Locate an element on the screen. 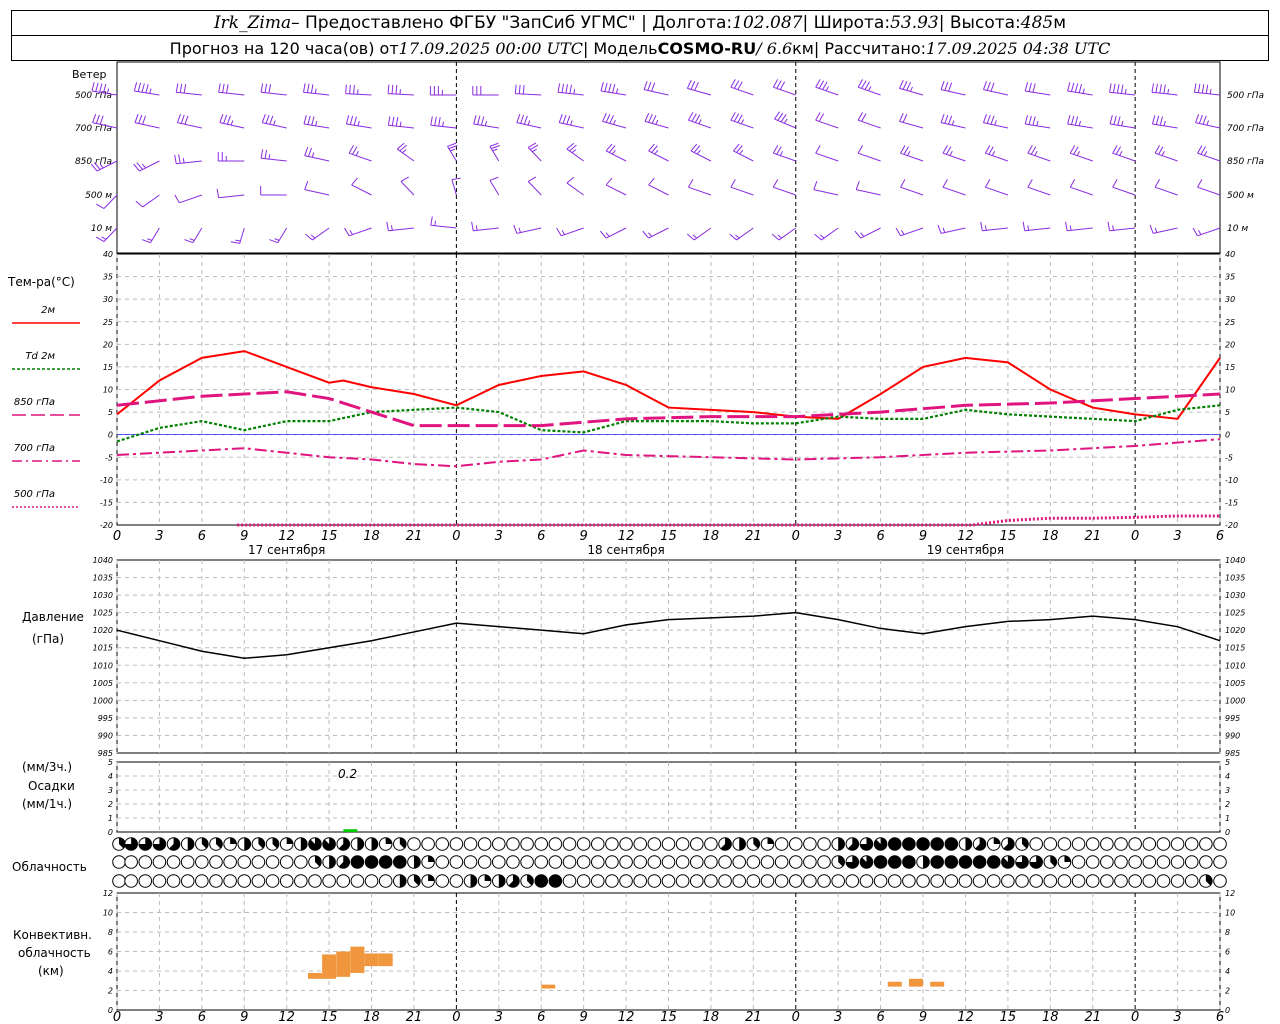 The width and height of the screenshot is (1280, 1024). conv-bar is located at coordinates (371, 960).